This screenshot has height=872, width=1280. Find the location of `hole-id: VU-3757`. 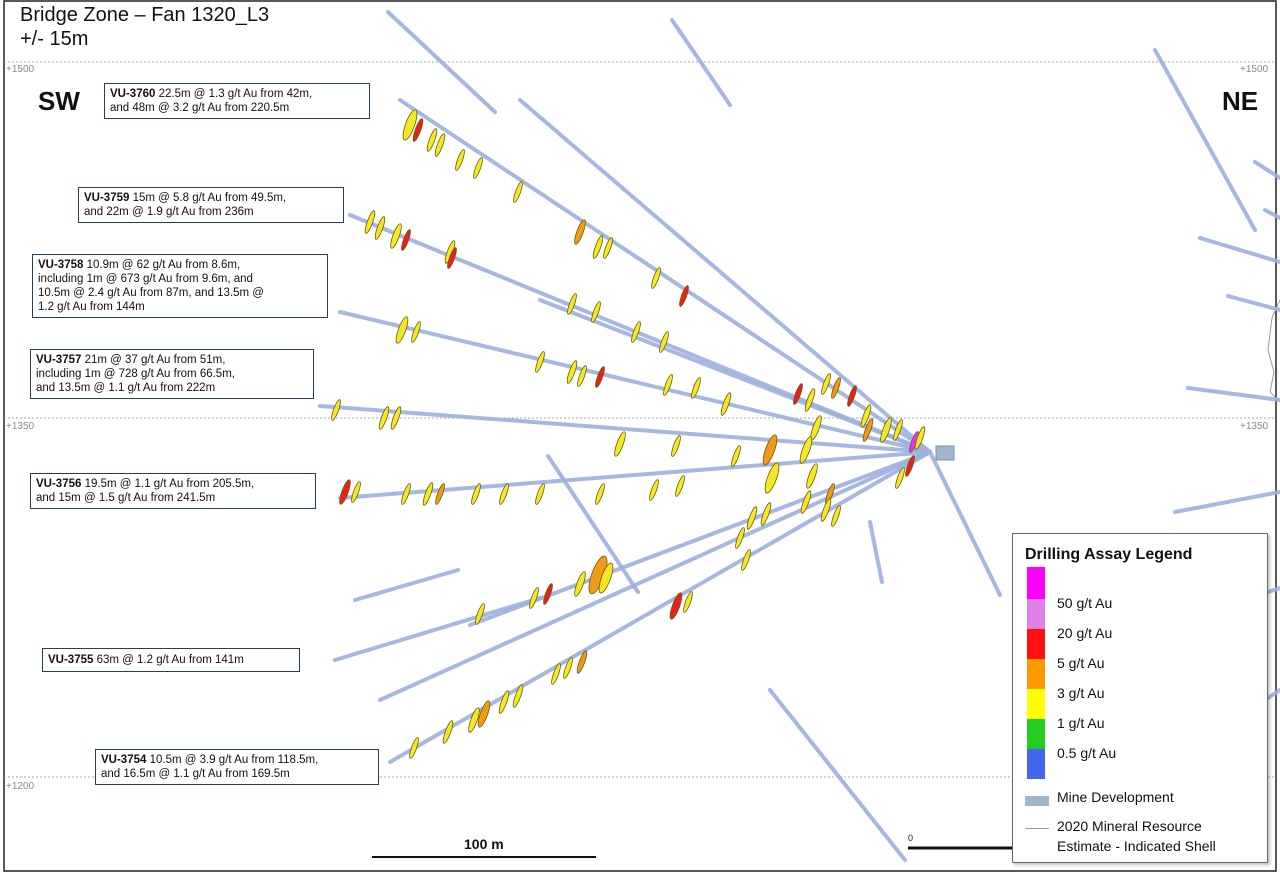

hole-id: VU-3757 is located at coordinates (59, 360).